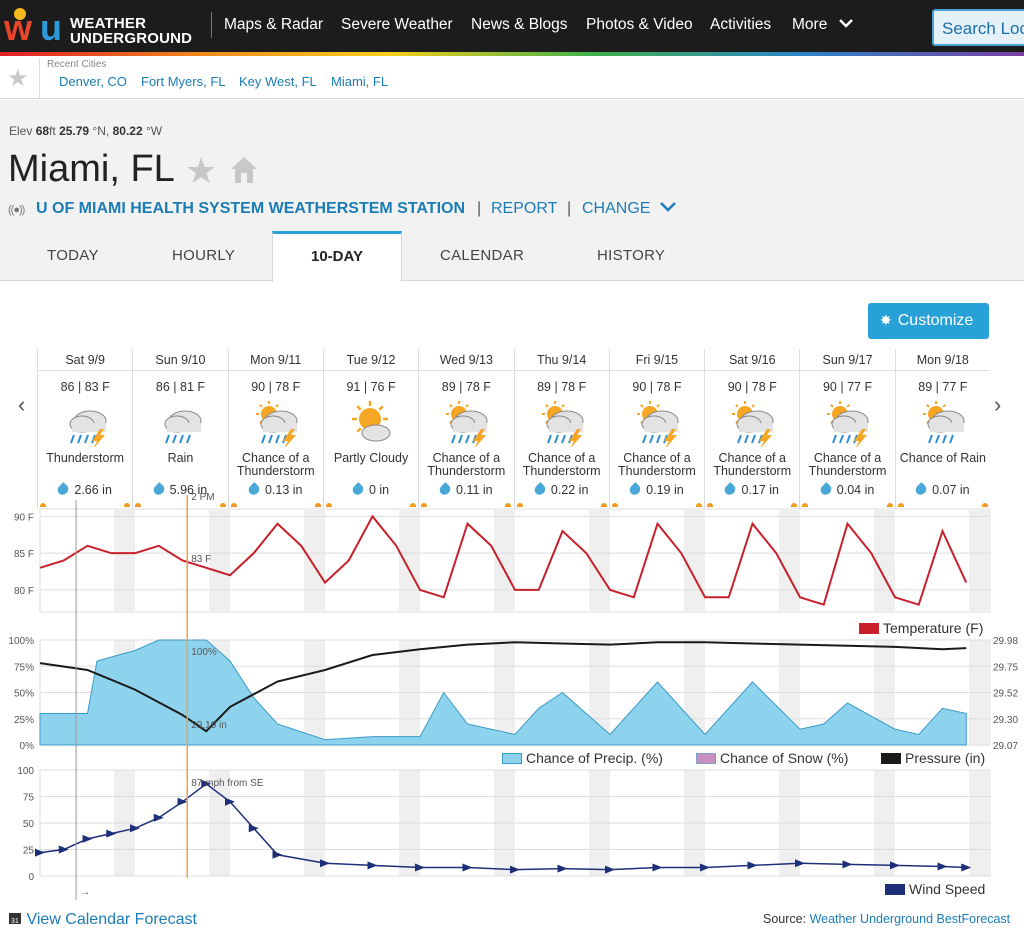 This screenshot has width=1024, height=941. I want to click on nav-maps-radar: Maps & Radar, so click(274, 24).